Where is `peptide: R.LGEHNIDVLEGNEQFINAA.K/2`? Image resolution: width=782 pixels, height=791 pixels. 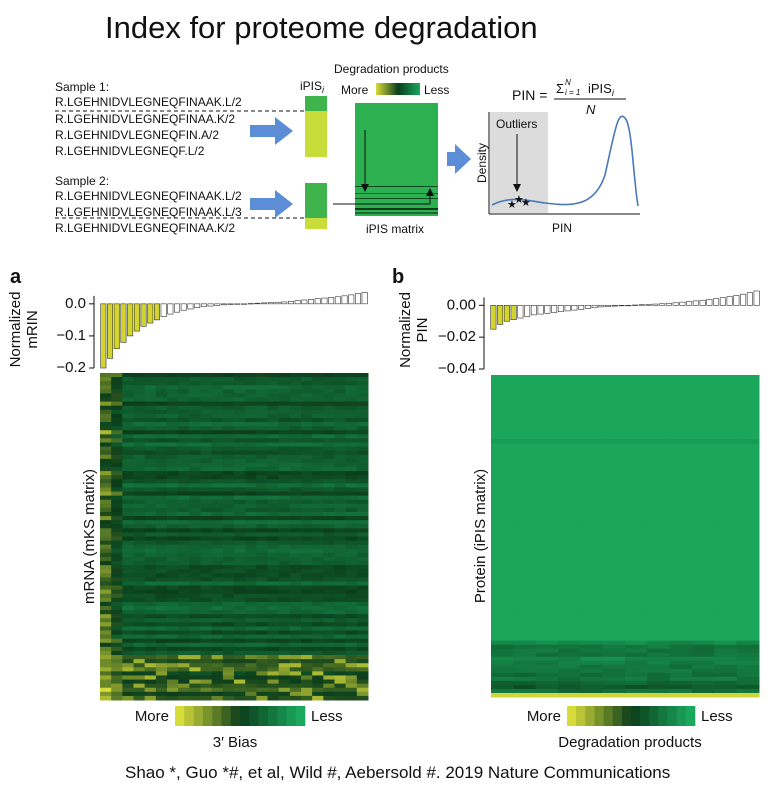
peptide: R.LGEHNIDVLEGNEQFINAA.K/2 is located at coordinates (145, 228).